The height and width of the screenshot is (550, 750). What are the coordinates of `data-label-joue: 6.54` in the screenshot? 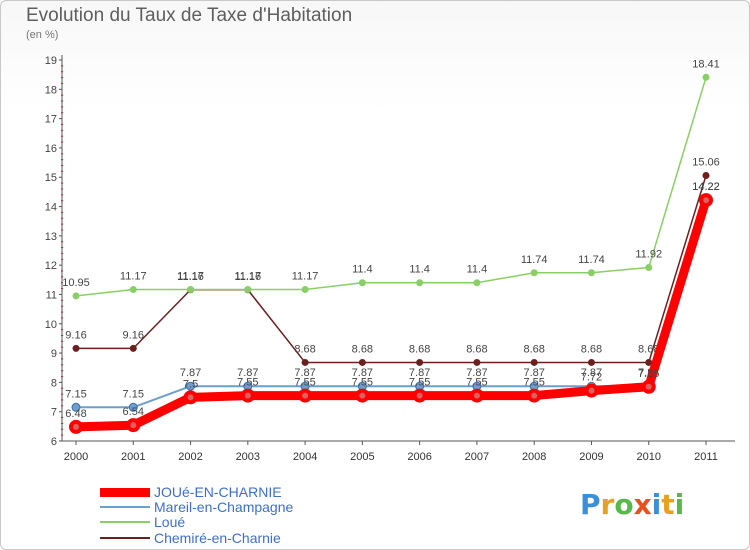 It's located at (133, 412).